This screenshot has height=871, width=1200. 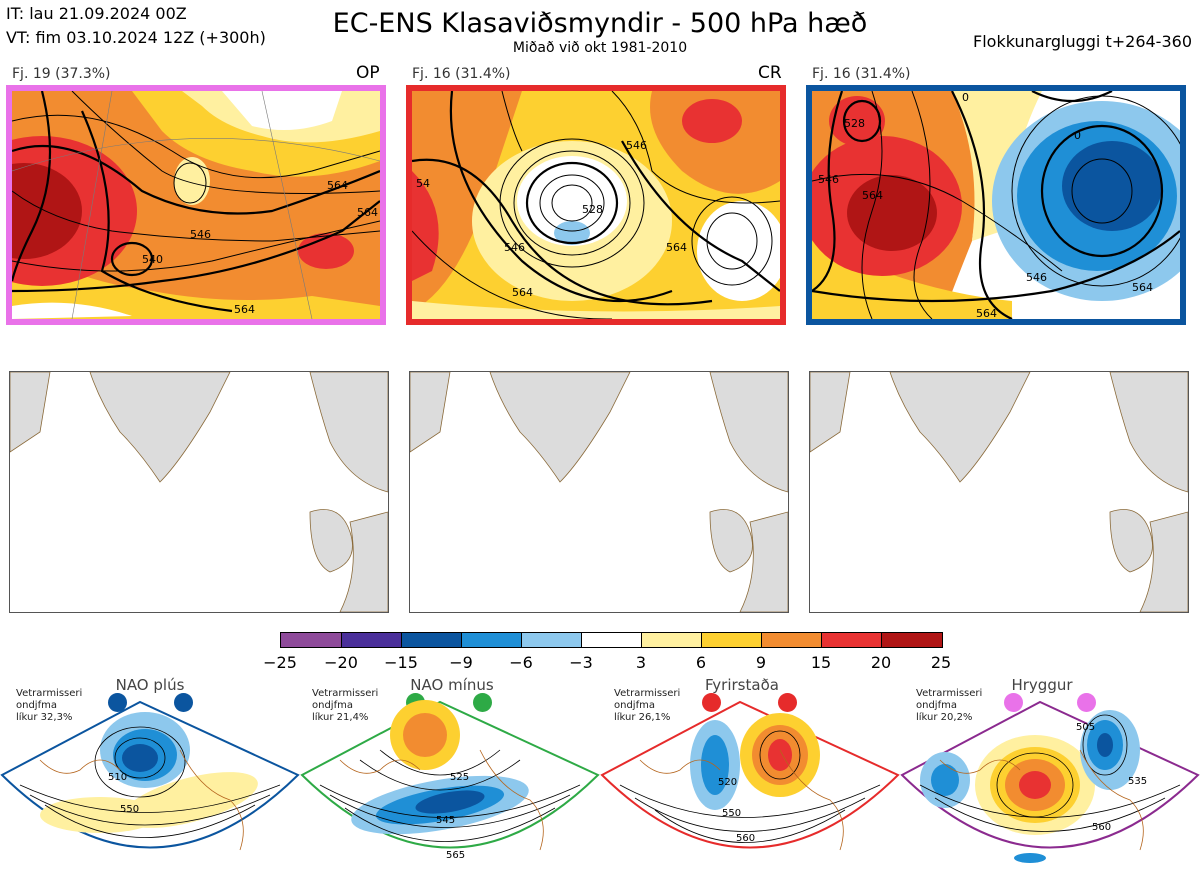 I want to click on regime-3-contour-label: 560, so click(x=745, y=838).